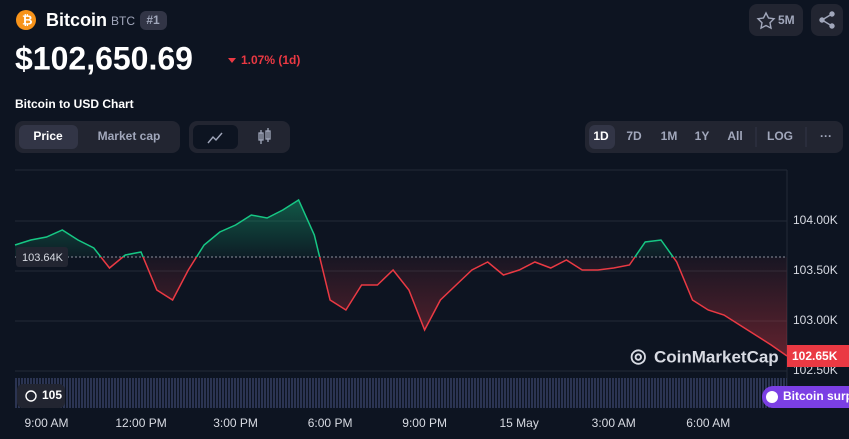 Image resolution: width=849 pixels, height=439 pixels. I want to click on rank-badge, so click(153, 20).